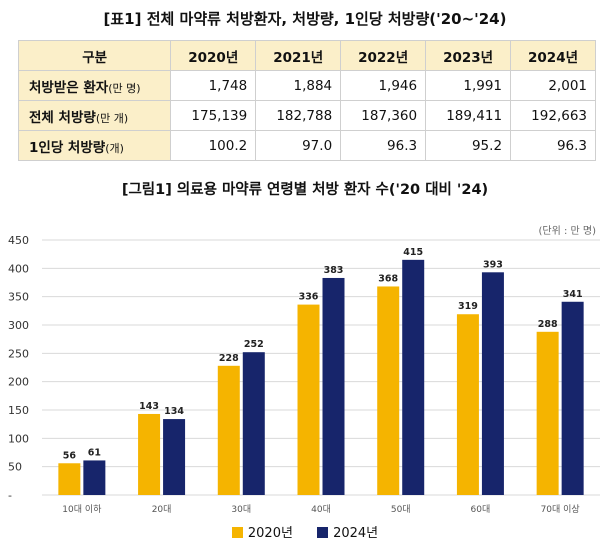 This screenshot has height=550, width=610. I want to click on row-label: 전체 처방량(만 개), so click(94, 115).